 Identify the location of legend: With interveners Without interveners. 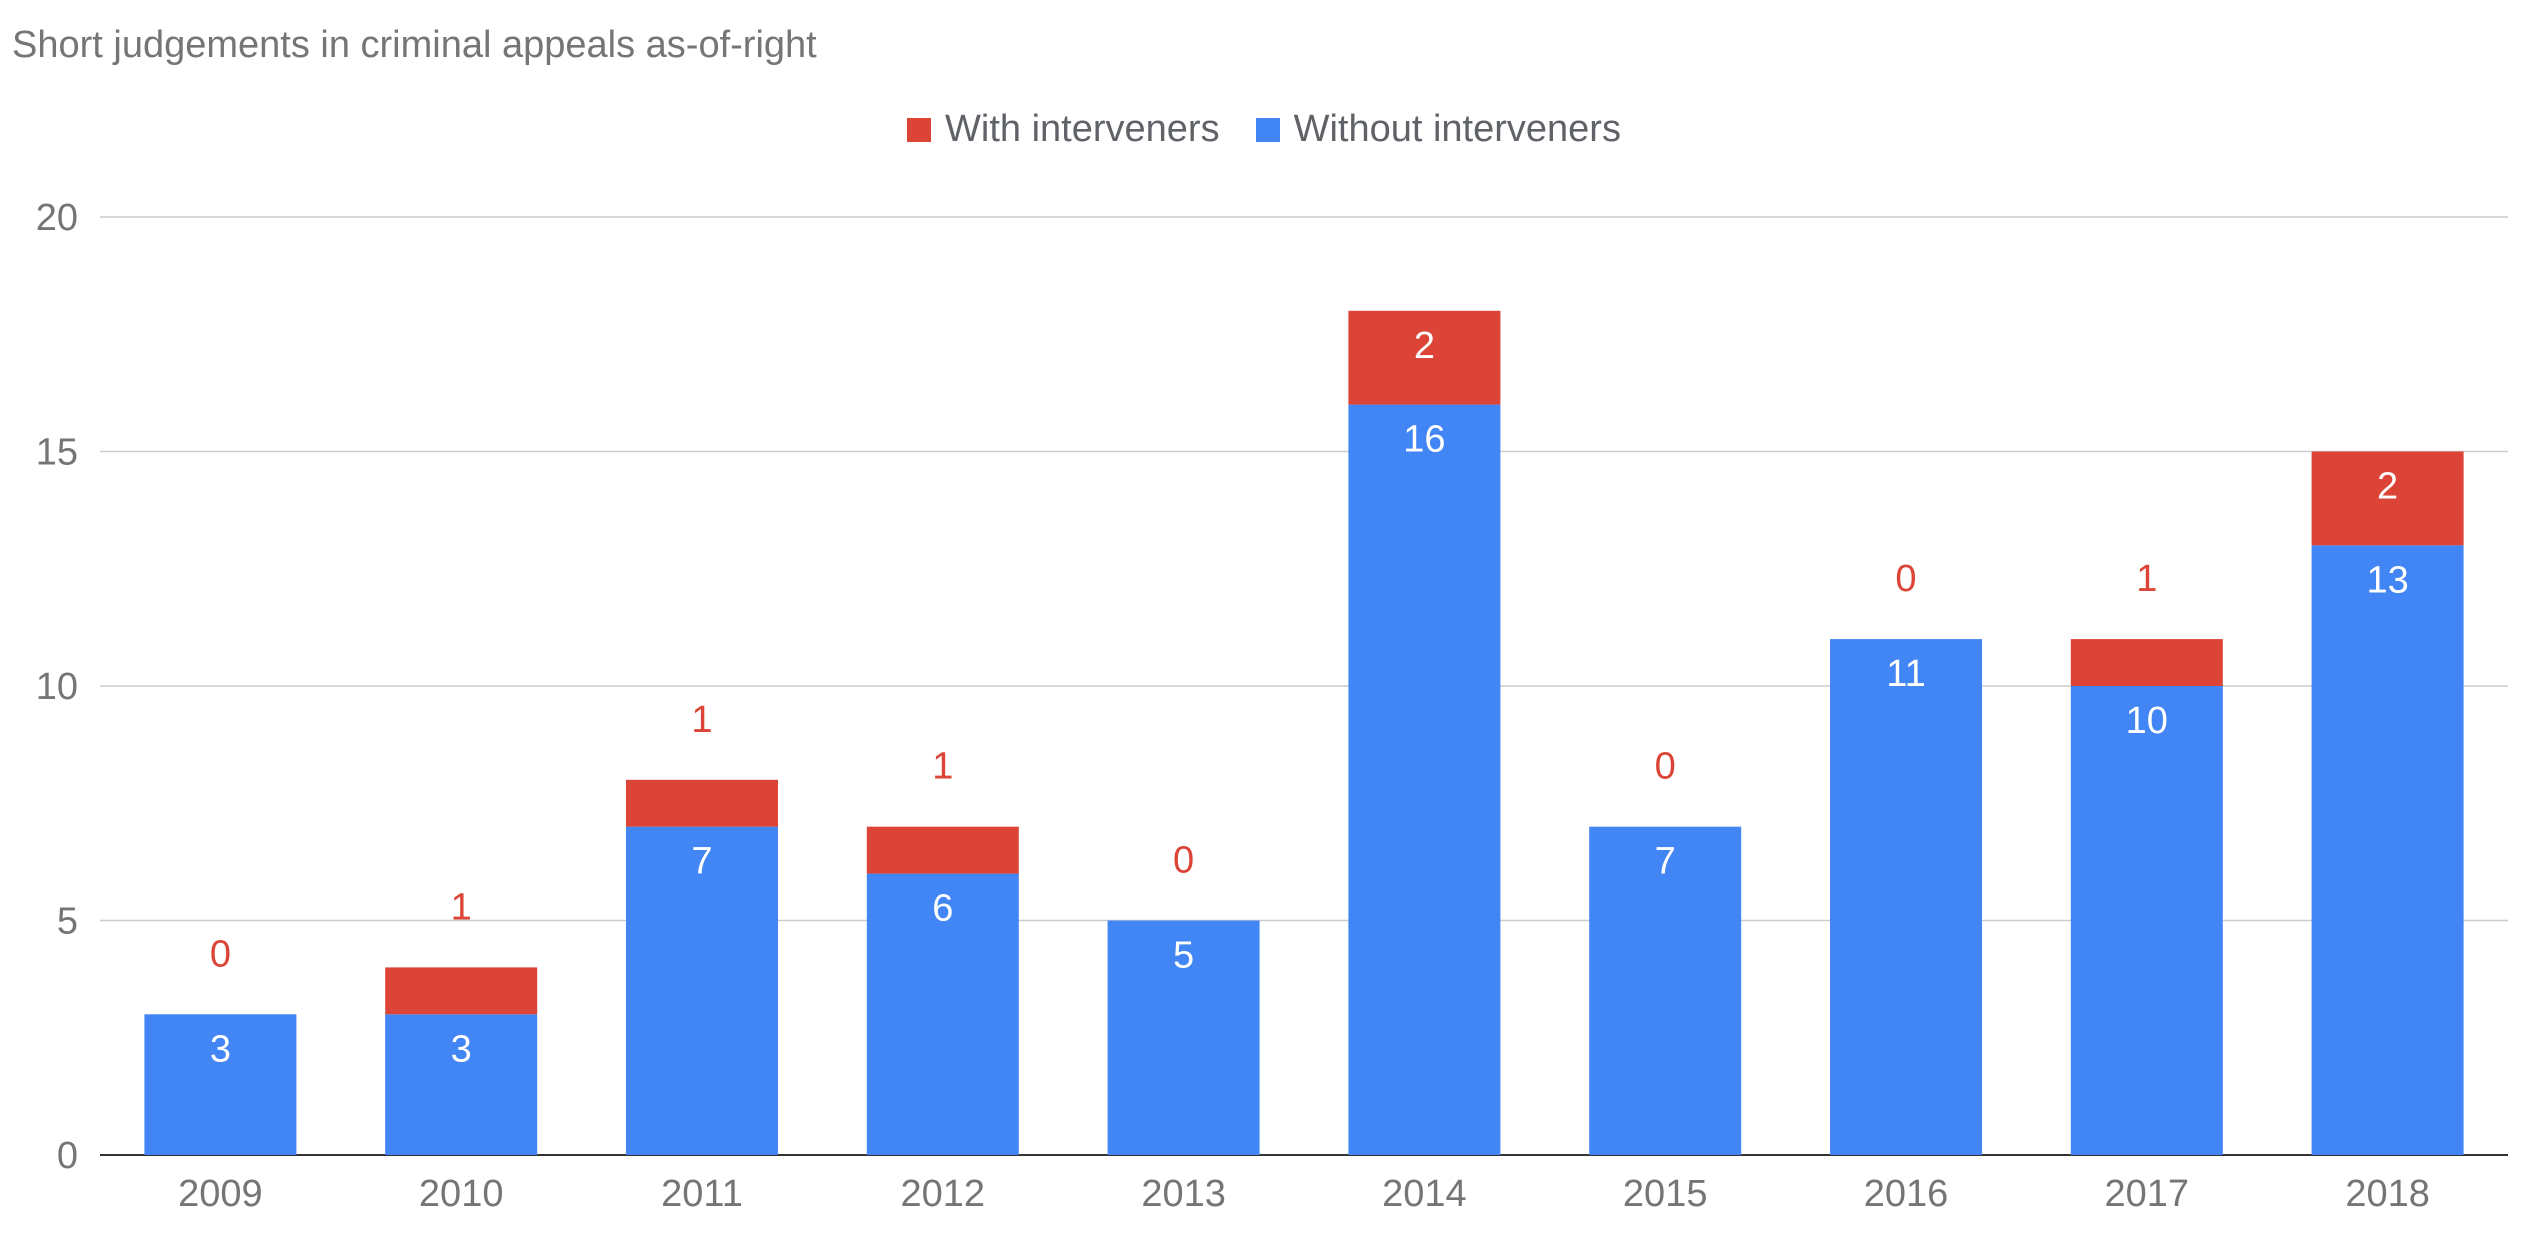
(1264, 129).